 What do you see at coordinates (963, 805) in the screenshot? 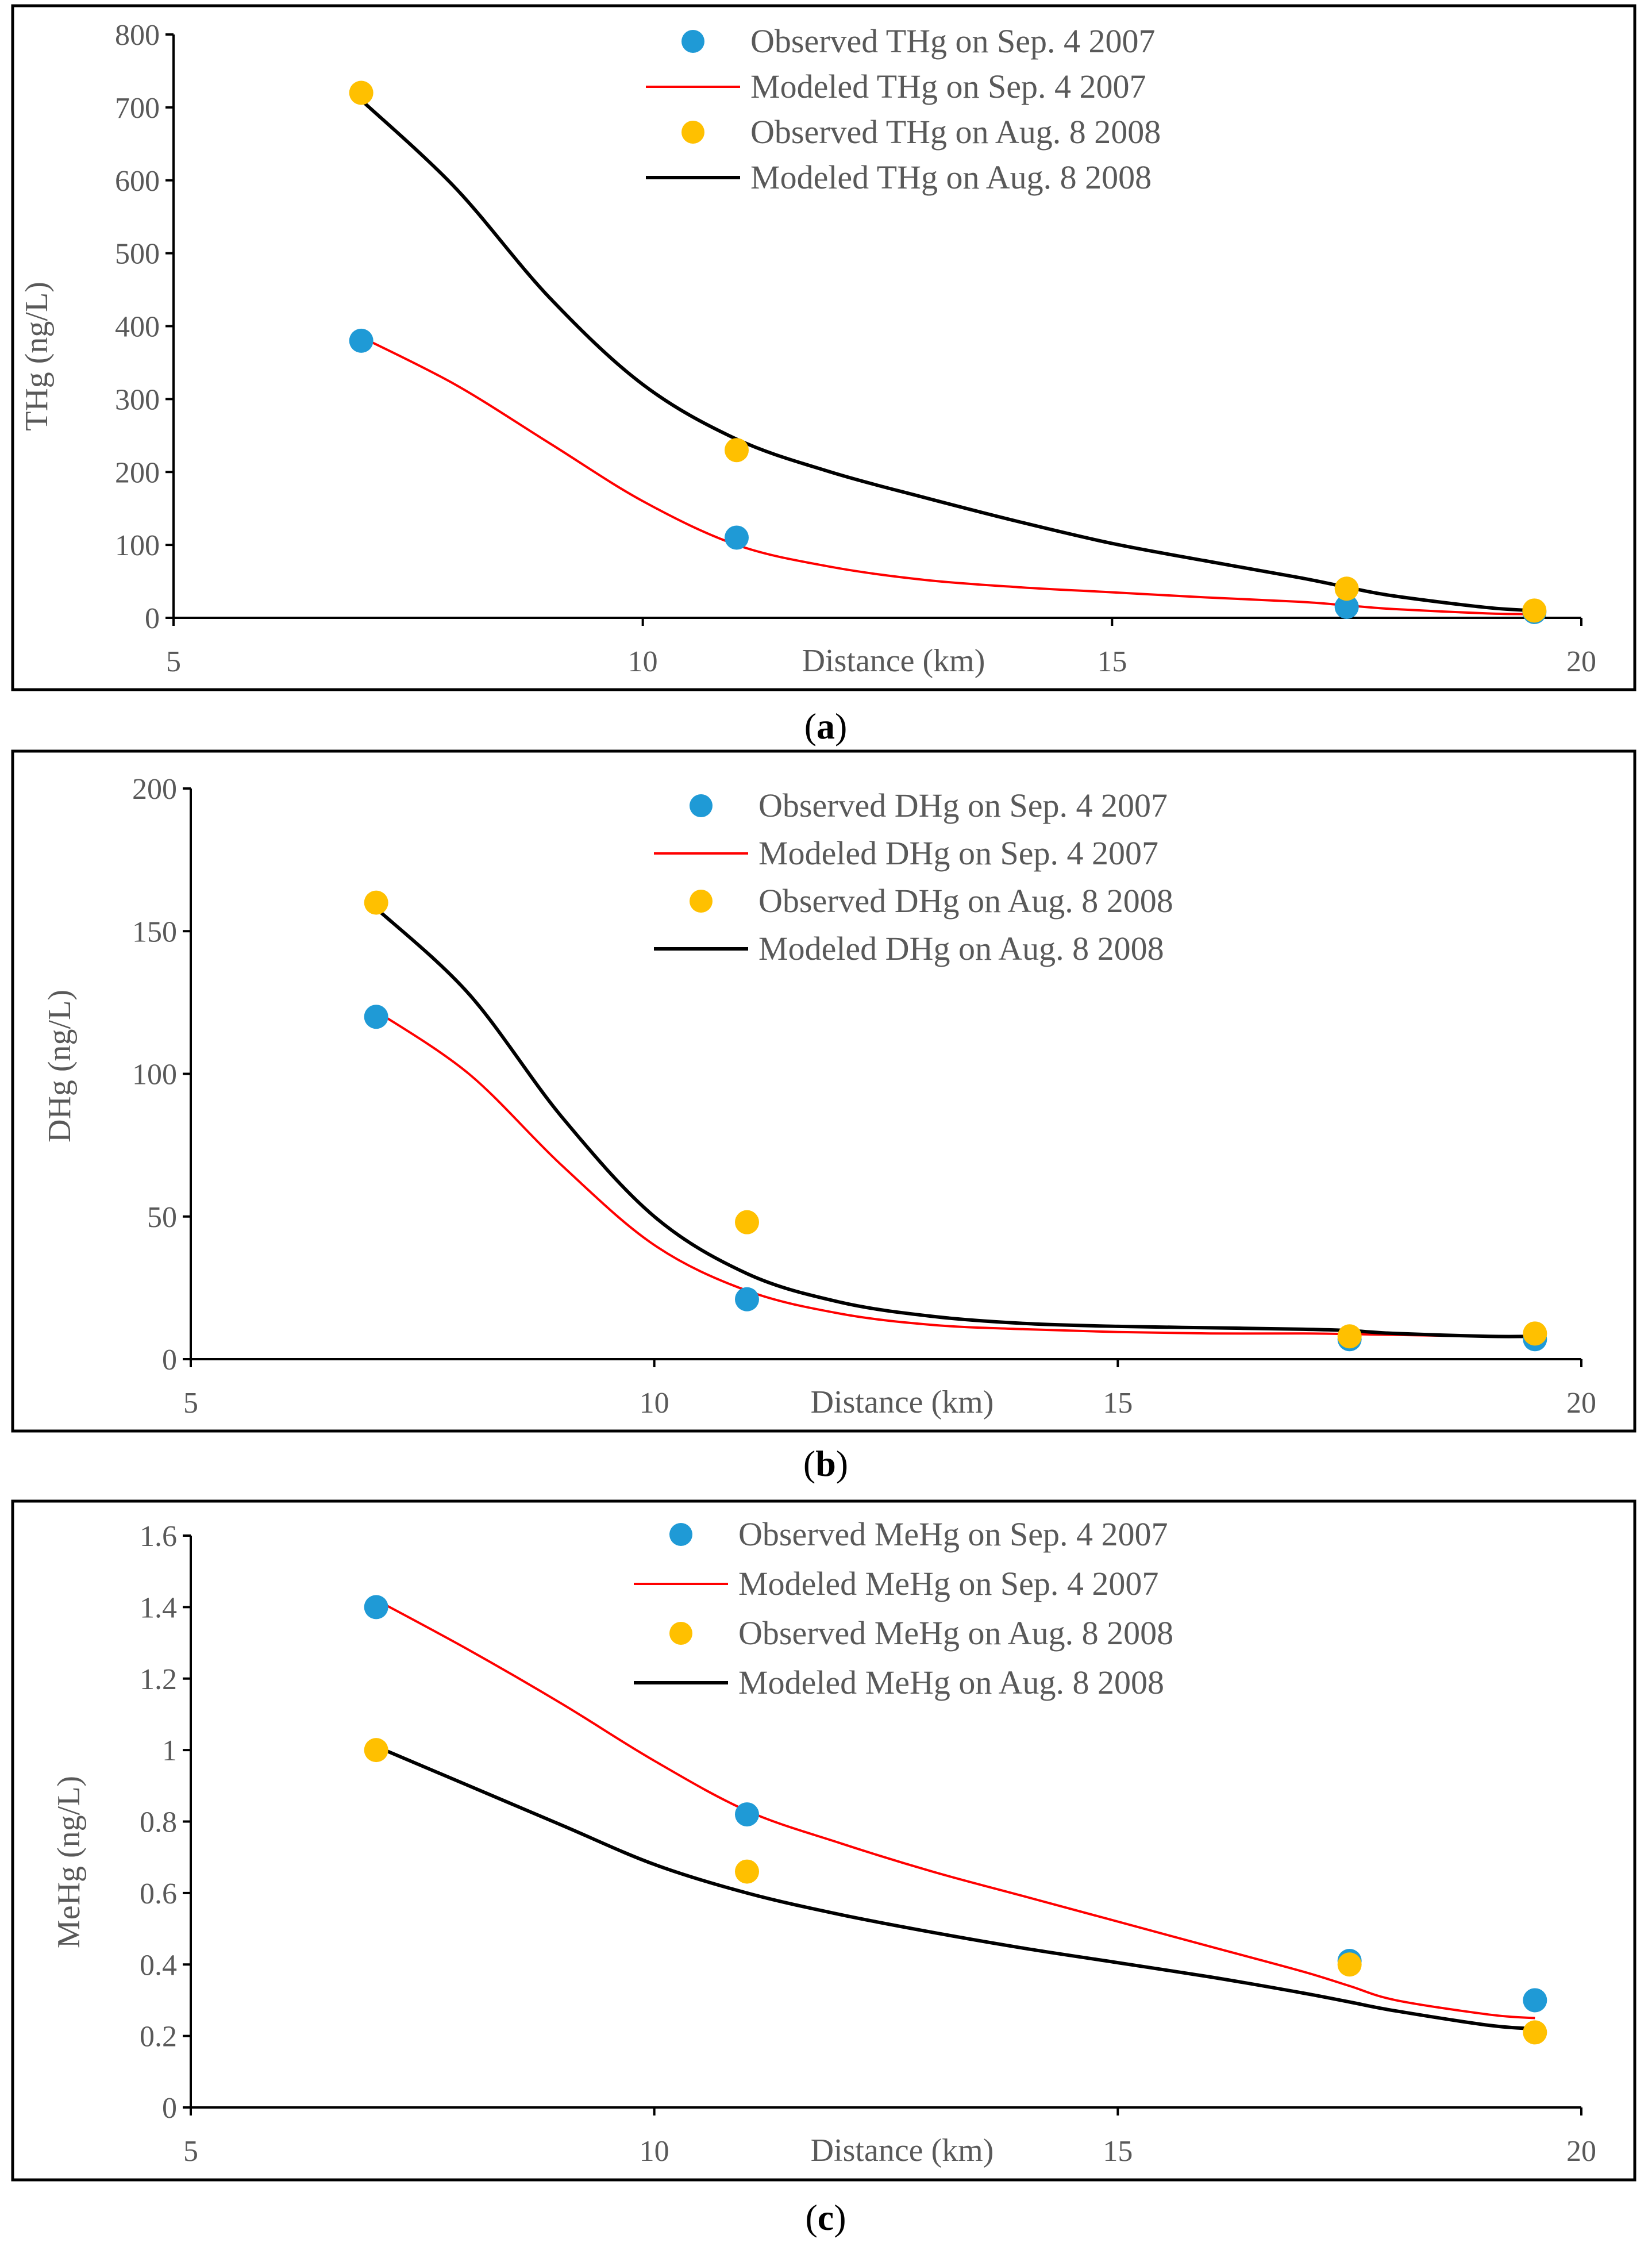
I see `legend-label-0: Observed DHg on Sep. 4 2007` at bounding box center [963, 805].